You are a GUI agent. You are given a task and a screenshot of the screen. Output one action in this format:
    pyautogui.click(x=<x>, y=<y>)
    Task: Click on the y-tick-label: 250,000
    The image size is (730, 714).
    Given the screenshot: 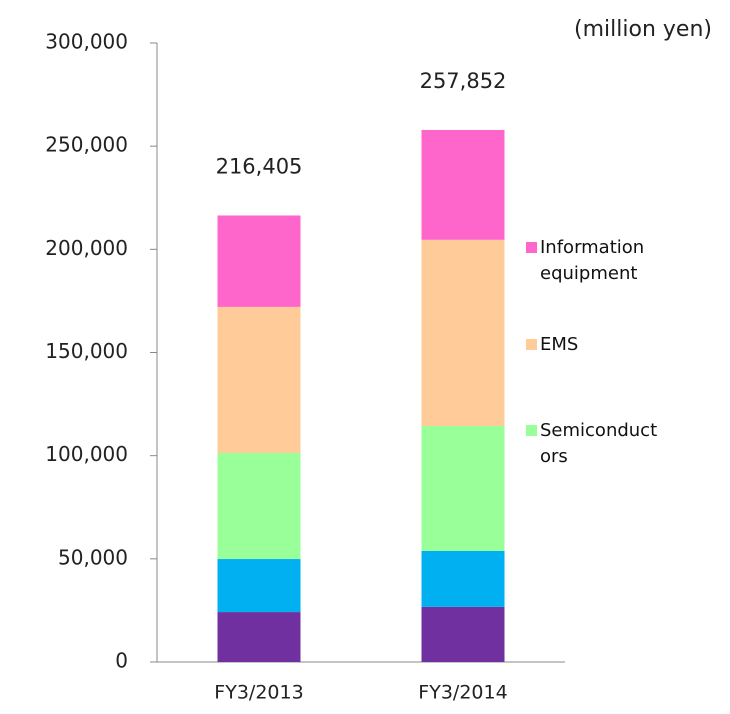 What is the action you would take?
    pyautogui.click(x=86, y=145)
    